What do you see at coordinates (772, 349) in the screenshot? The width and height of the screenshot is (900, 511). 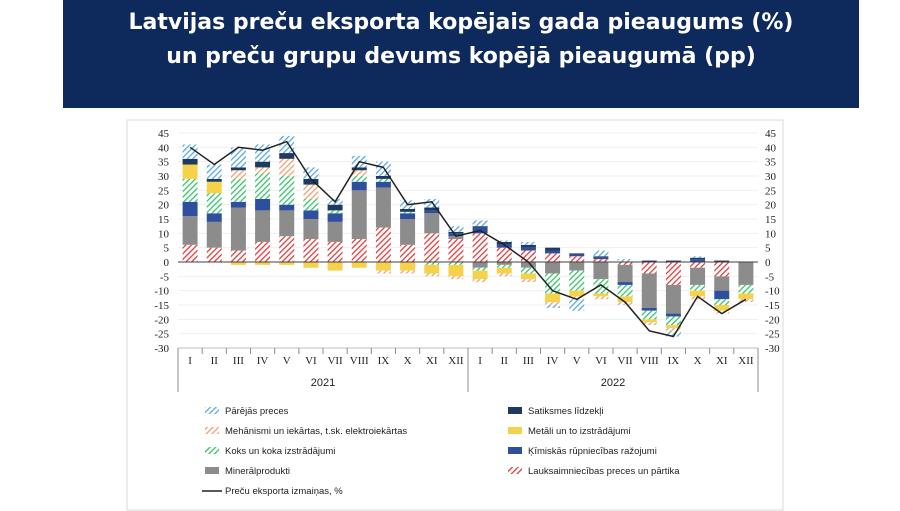 I see `y-tick-right: -30` at bounding box center [772, 349].